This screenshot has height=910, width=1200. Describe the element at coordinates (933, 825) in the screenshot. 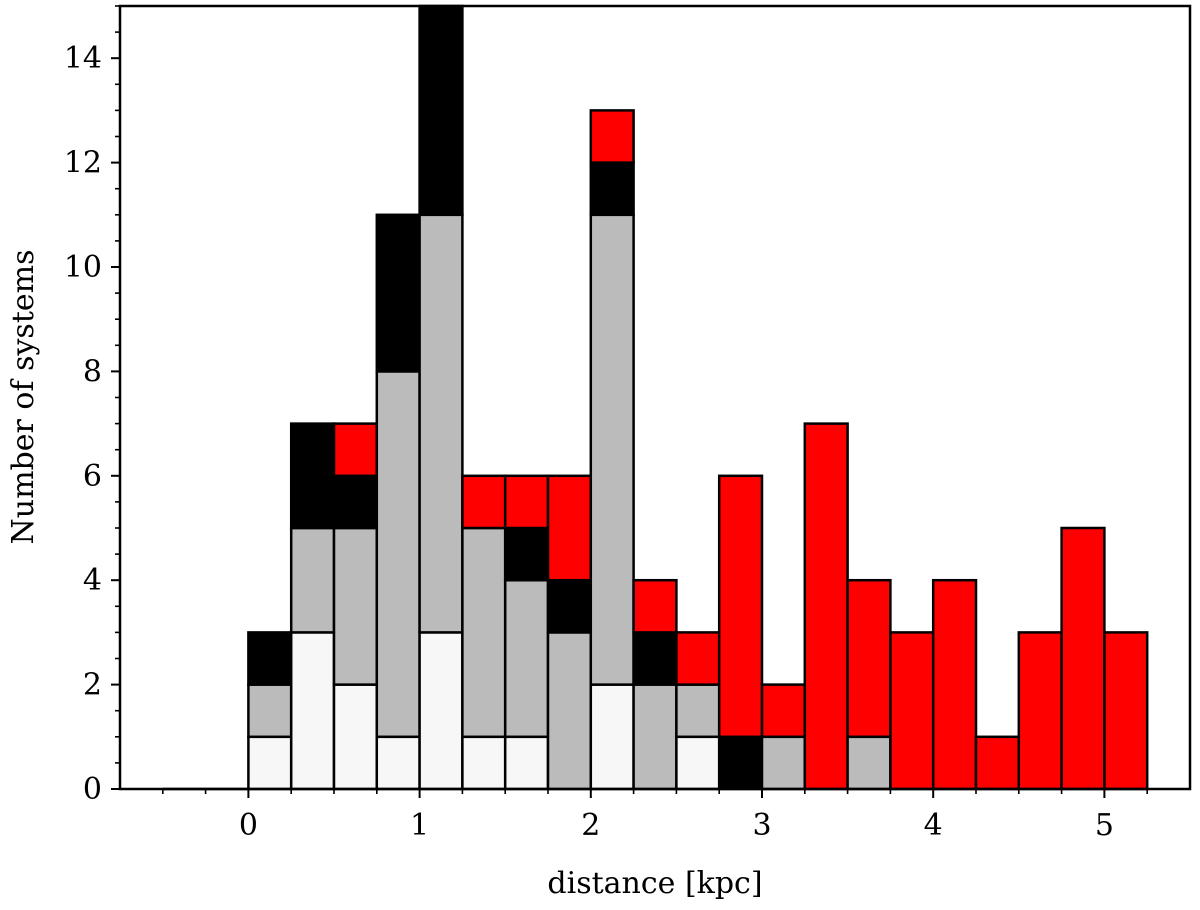

I see `x-tick-label: 4` at that location.